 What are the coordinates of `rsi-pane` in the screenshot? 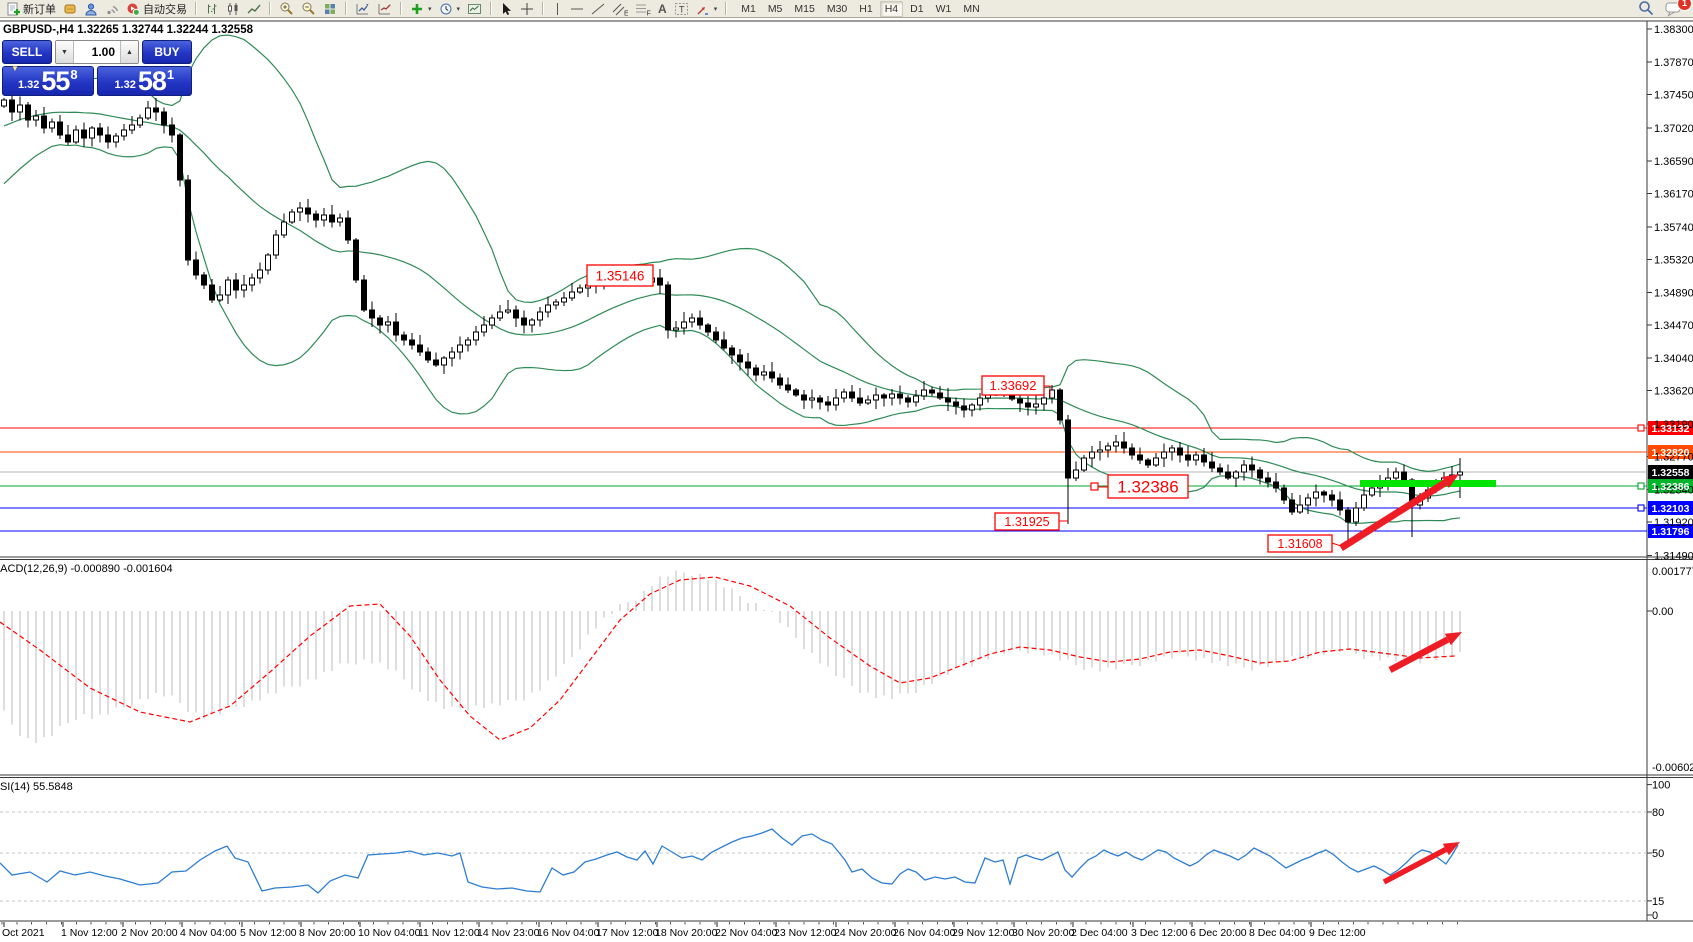 It's located at (823, 856).